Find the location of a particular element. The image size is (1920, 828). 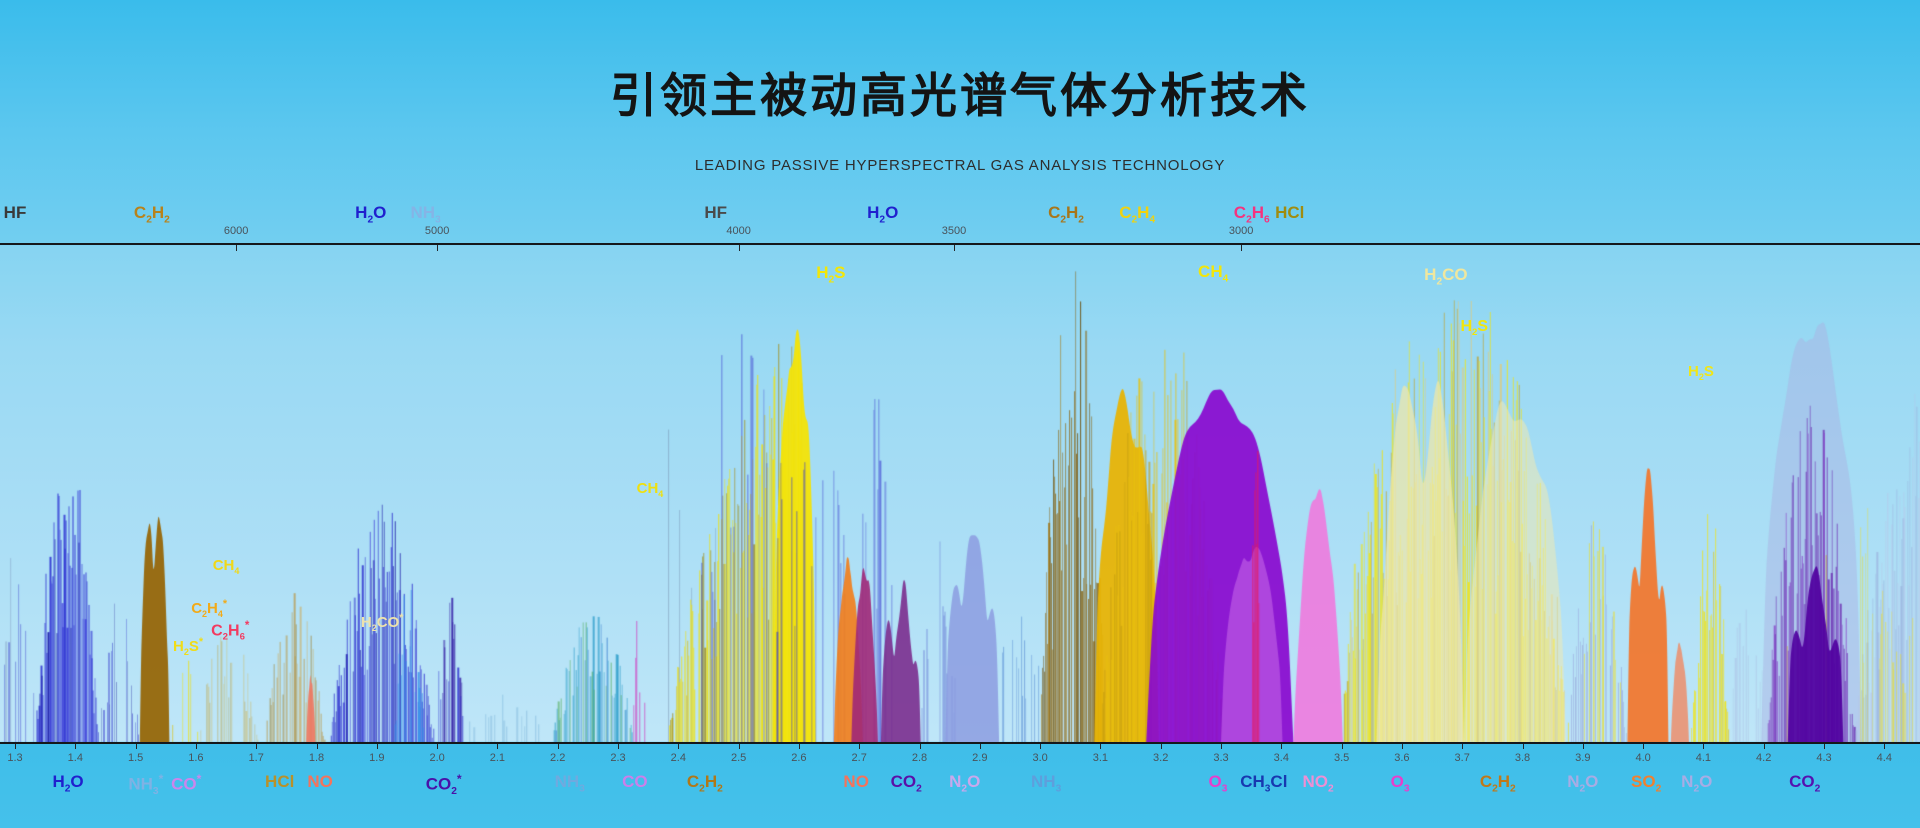

wavenumber-axis-line is located at coordinates (960, 244).